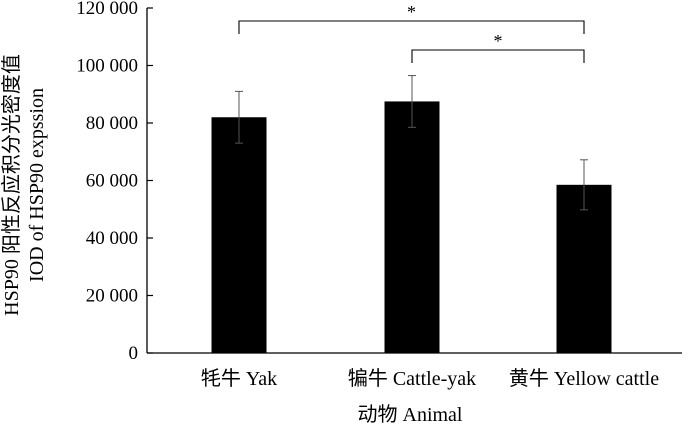 The width and height of the screenshot is (700, 427). I want to click on significance-brackets: **, so click(411, 32).